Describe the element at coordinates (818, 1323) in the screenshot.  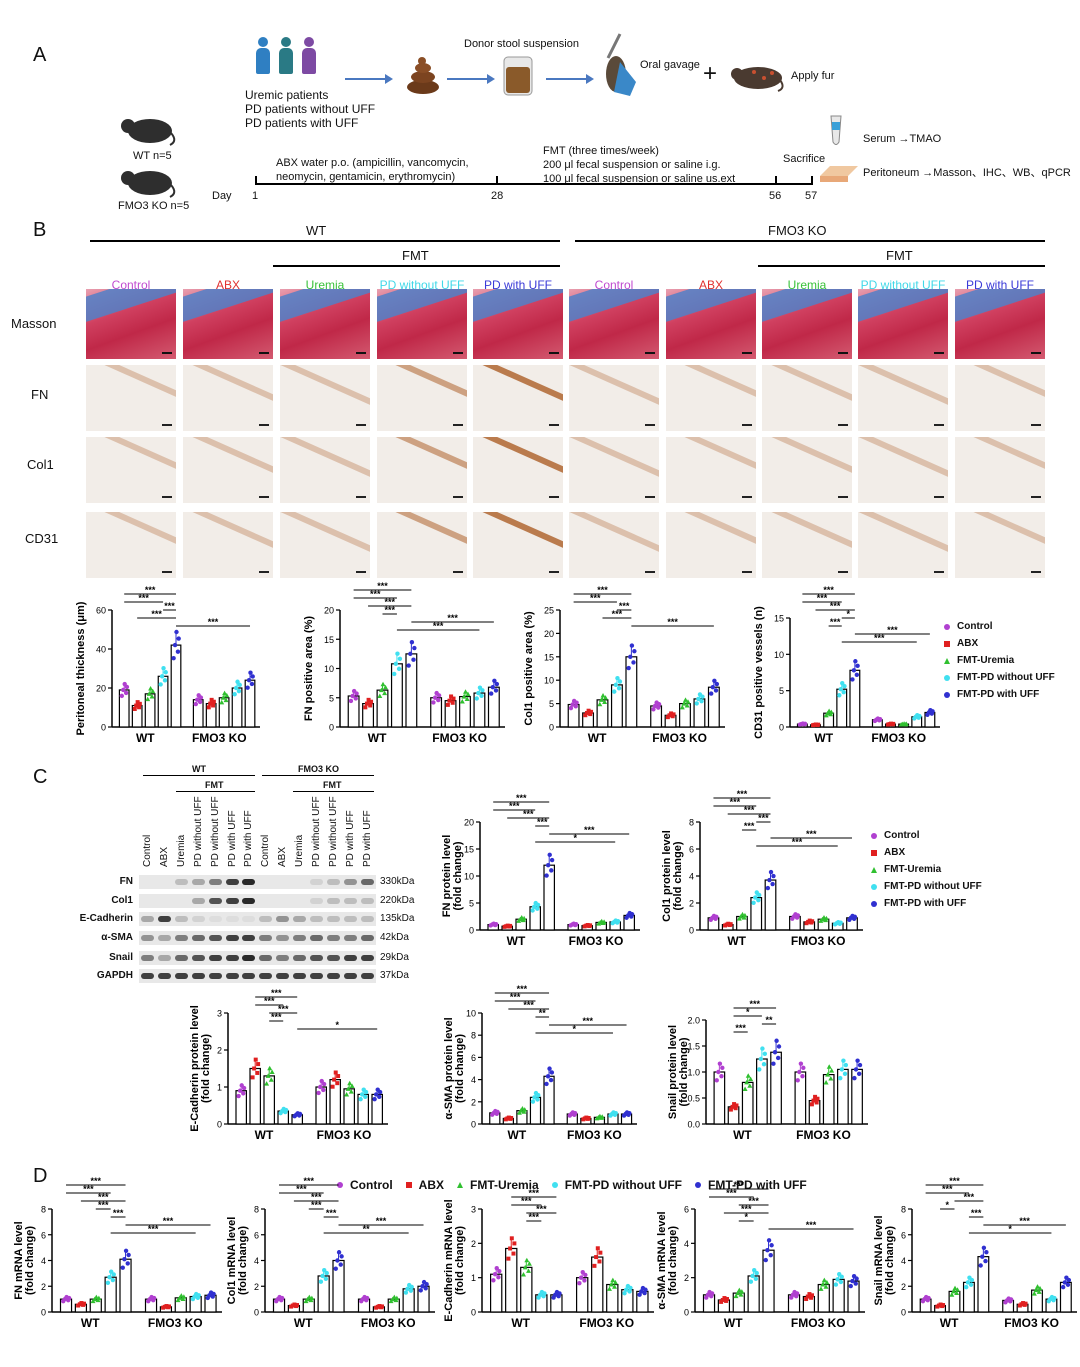
I see `x-category-label: FMO3 KO` at that location.